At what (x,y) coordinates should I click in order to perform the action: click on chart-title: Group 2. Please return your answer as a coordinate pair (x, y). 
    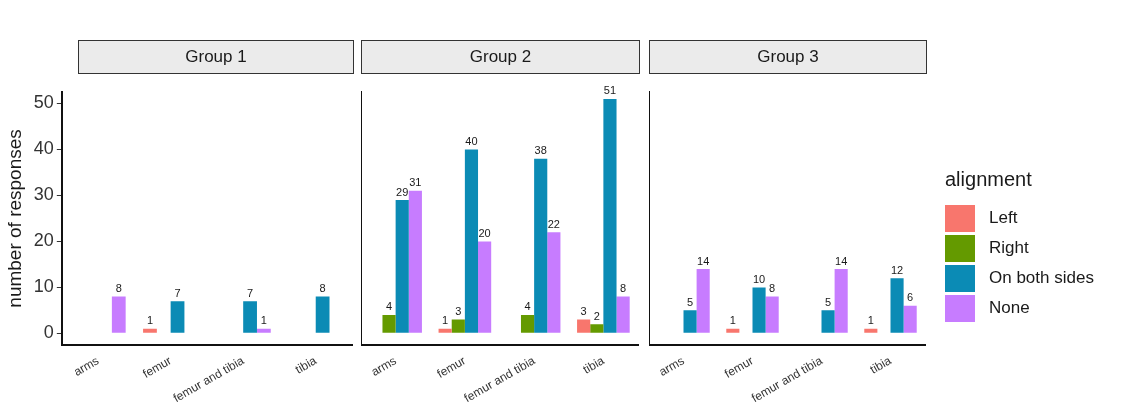
    Looking at the image, I should click on (500, 57).